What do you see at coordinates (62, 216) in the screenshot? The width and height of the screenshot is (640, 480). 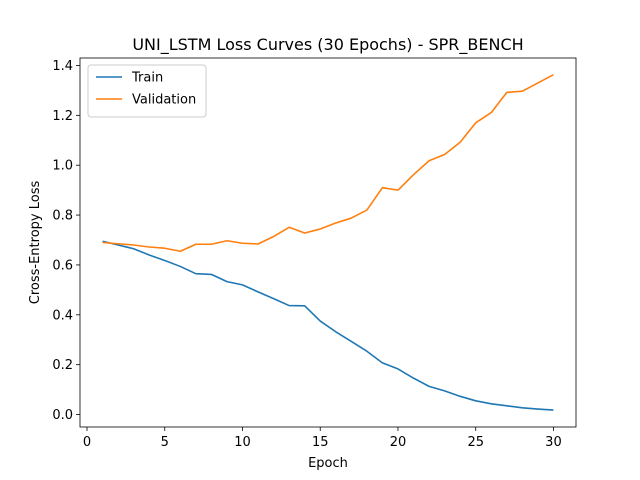 I see `y-tick-label: 0.8` at bounding box center [62, 216].